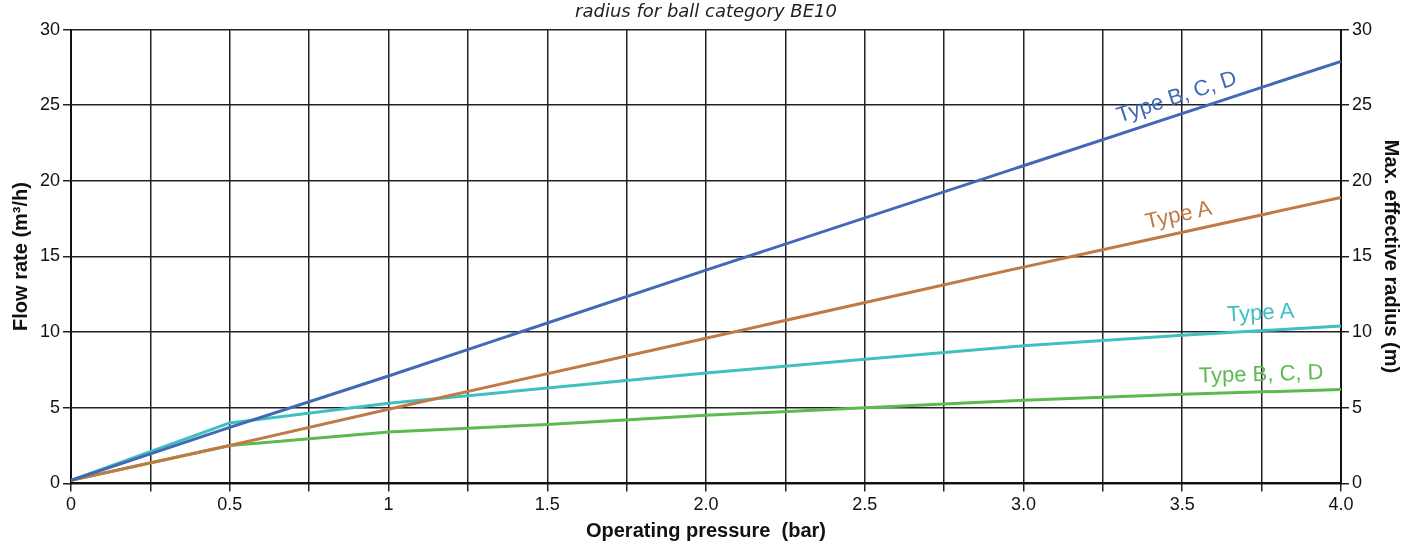  I want to click on x-tick-label: 3.5, so click(1182, 504).